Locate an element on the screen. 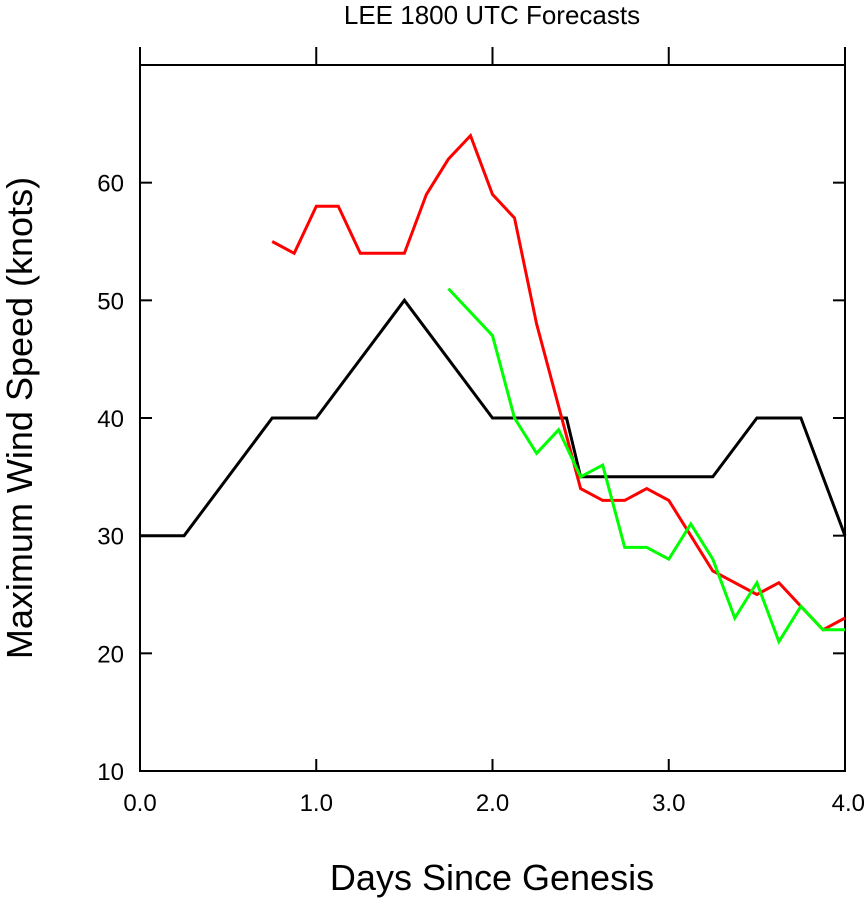 The image size is (867, 900). chart-title: LEE 1800 UTC Forecasts is located at coordinates (492, 15).